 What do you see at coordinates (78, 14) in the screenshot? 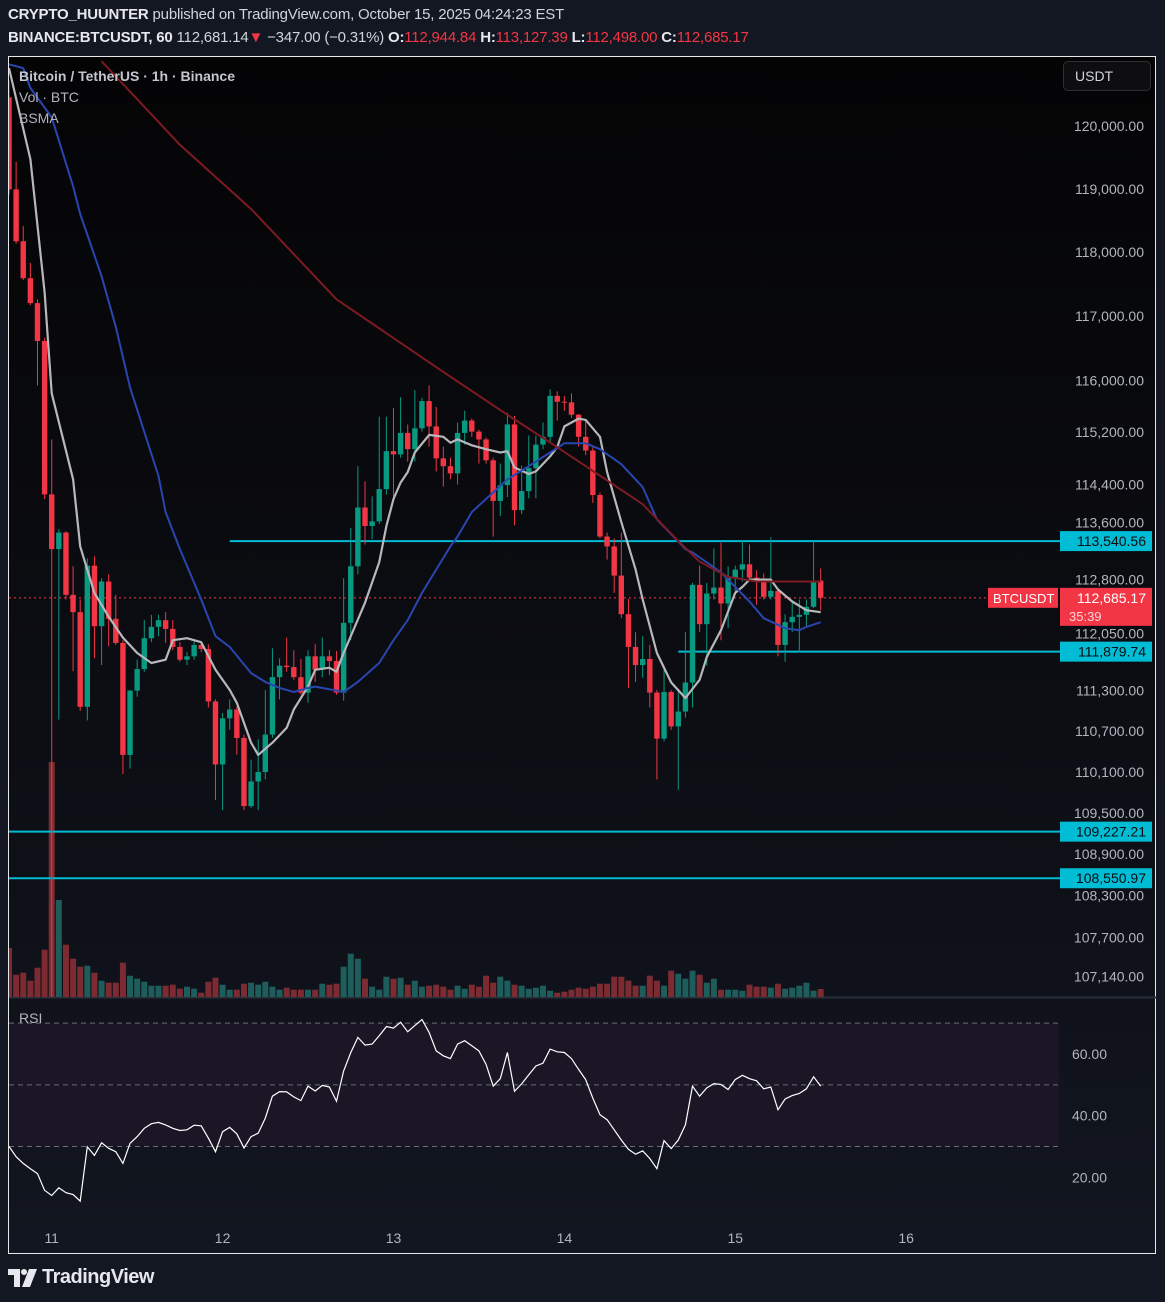
I see `author-name: CRYPTO_HUUNTER` at bounding box center [78, 14].